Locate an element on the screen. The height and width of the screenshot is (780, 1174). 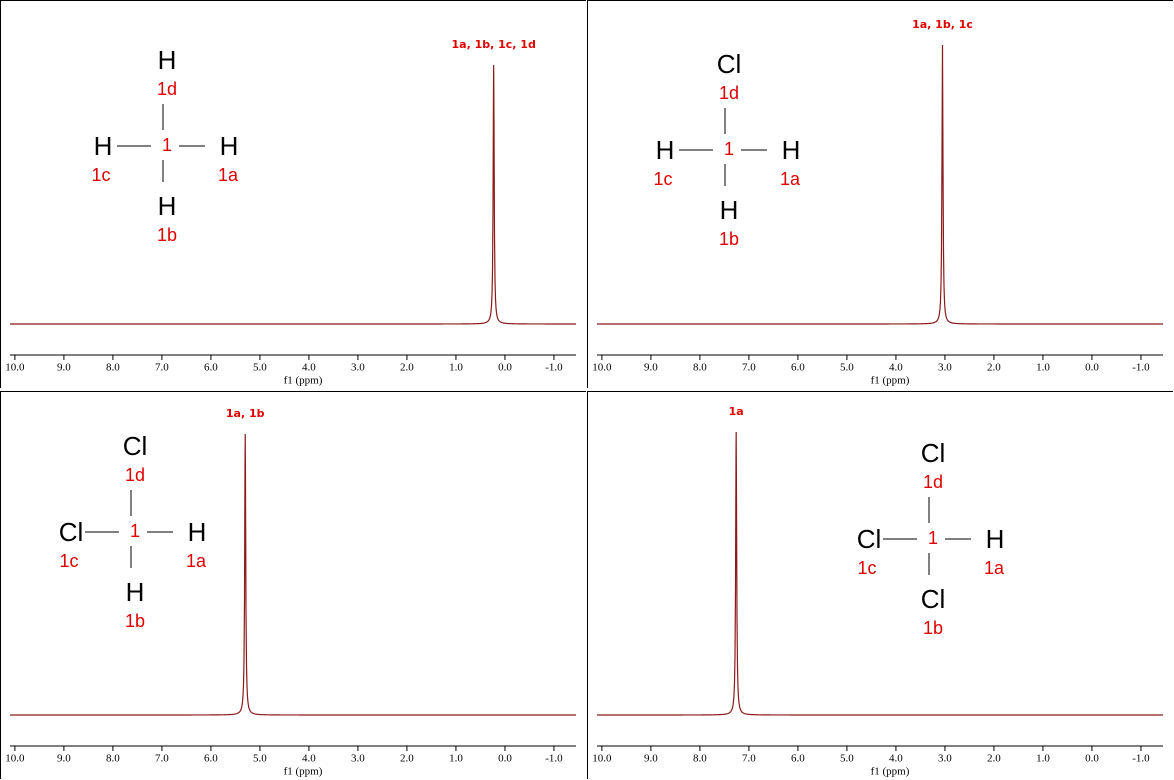
peak-label: 1a, 1b, 1c is located at coordinates (942, 24).